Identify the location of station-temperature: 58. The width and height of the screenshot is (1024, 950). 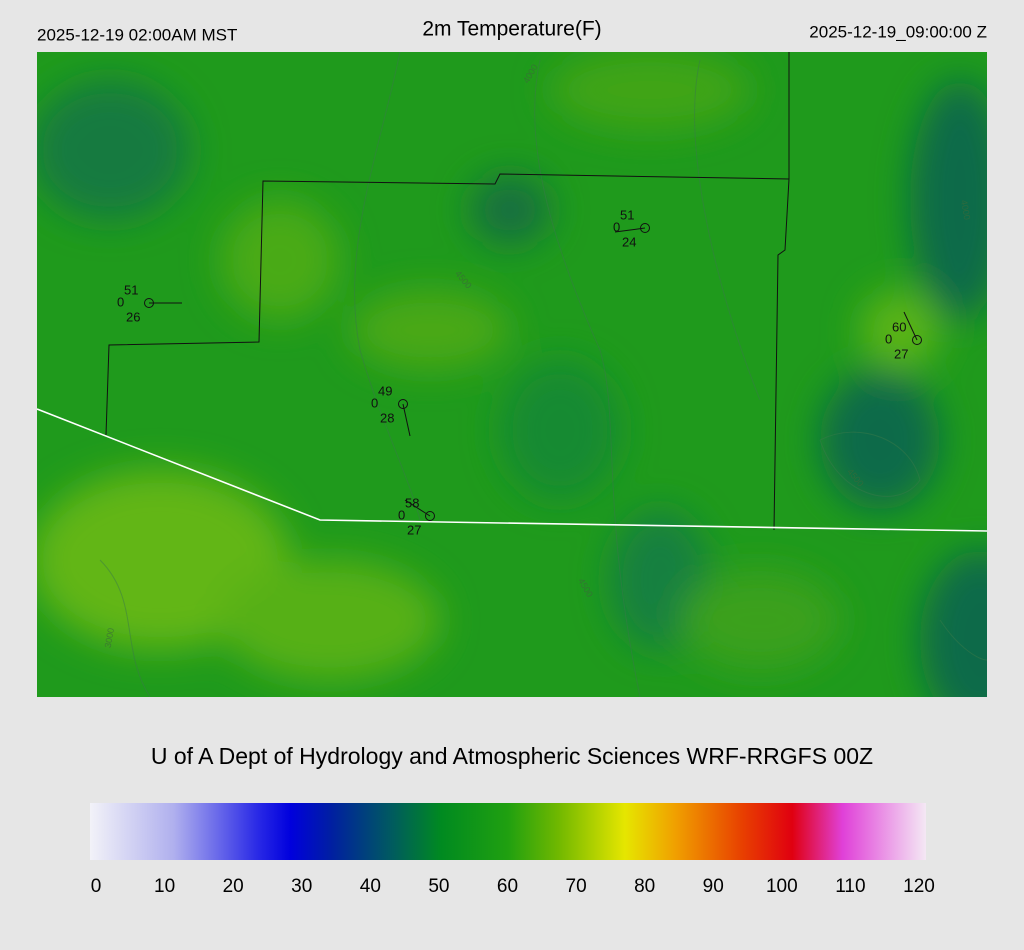
(412, 502).